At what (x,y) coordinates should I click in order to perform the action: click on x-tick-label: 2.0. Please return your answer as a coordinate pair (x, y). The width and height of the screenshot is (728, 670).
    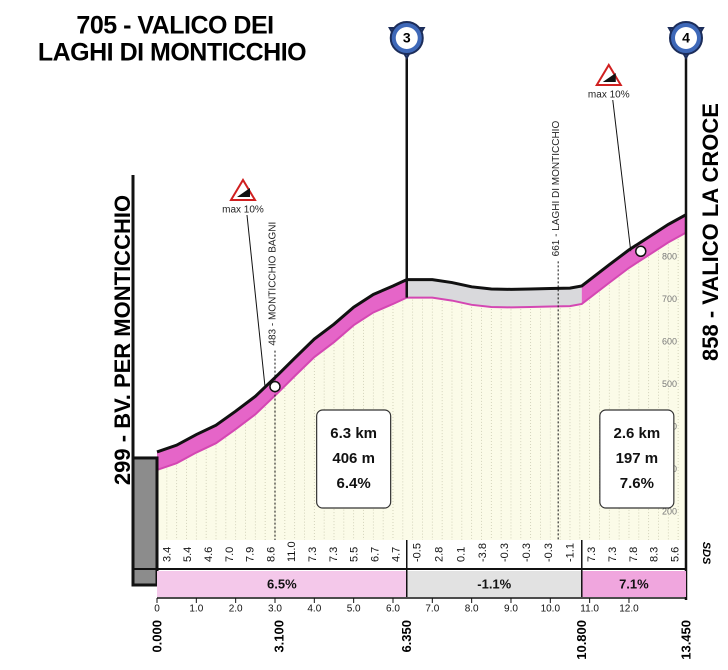
    Looking at the image, I should click on (236, 609).